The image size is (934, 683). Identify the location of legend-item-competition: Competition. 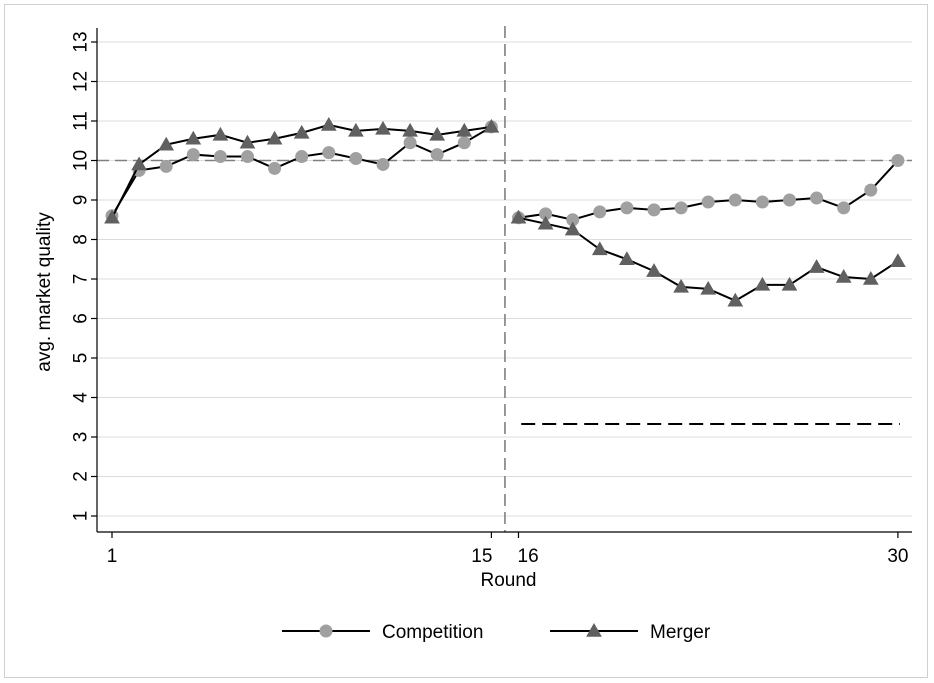
(382, 632).